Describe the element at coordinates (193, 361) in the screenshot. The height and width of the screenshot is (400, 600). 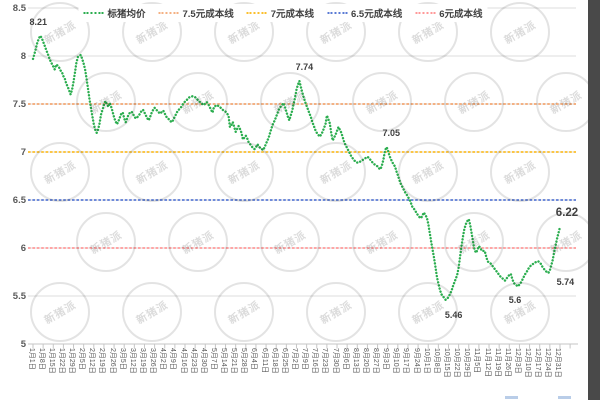
I see `x-axis-label: 4月23日` at that location.